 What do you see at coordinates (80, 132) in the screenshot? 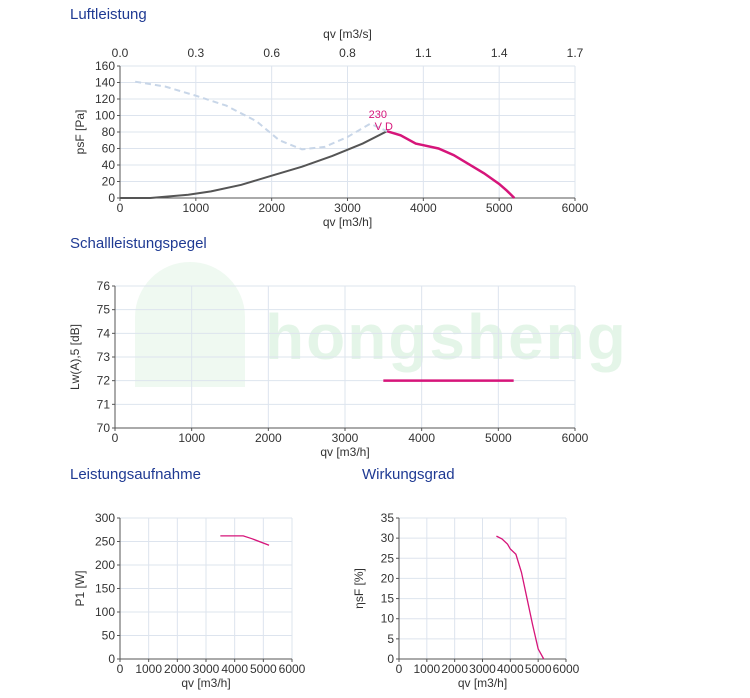
I see `y-axis-label: psF [Pa]` at bounding box center [80, 132].